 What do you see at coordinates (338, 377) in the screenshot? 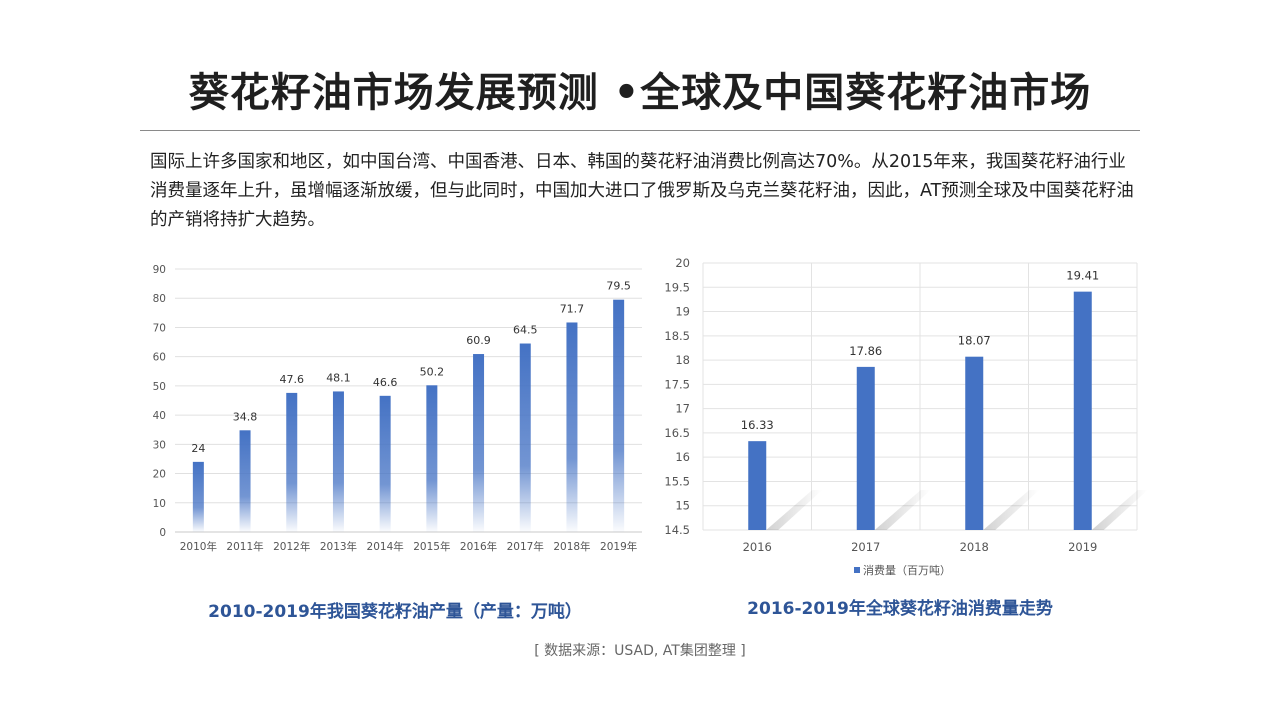
I see `bar-value-label: 48.1` at bounding box center [338, 377].